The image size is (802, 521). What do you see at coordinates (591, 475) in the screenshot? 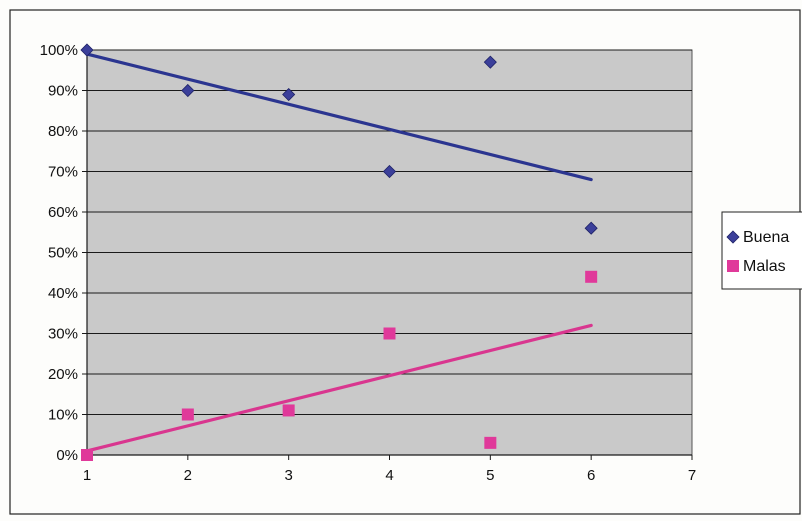
I see `x-tick-label: 6` at bounding box center [591, 475].